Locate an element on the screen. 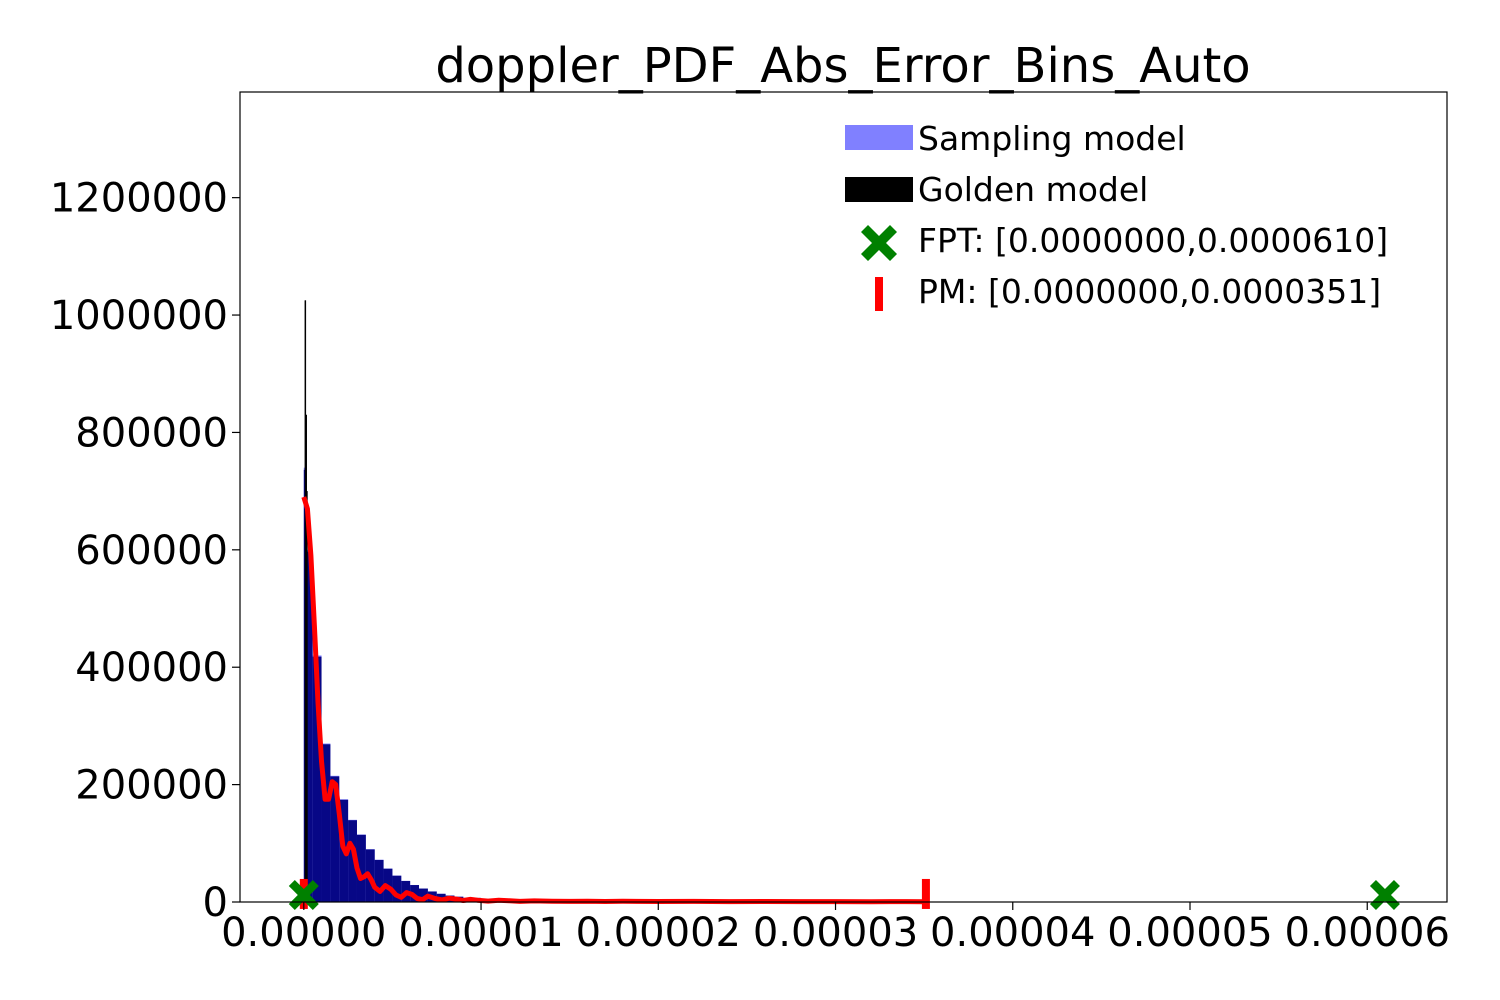 This screenshot has height=1000, width=1500. legend-label-sampling-model: Sampling model is located at coordinates (1052, 138).